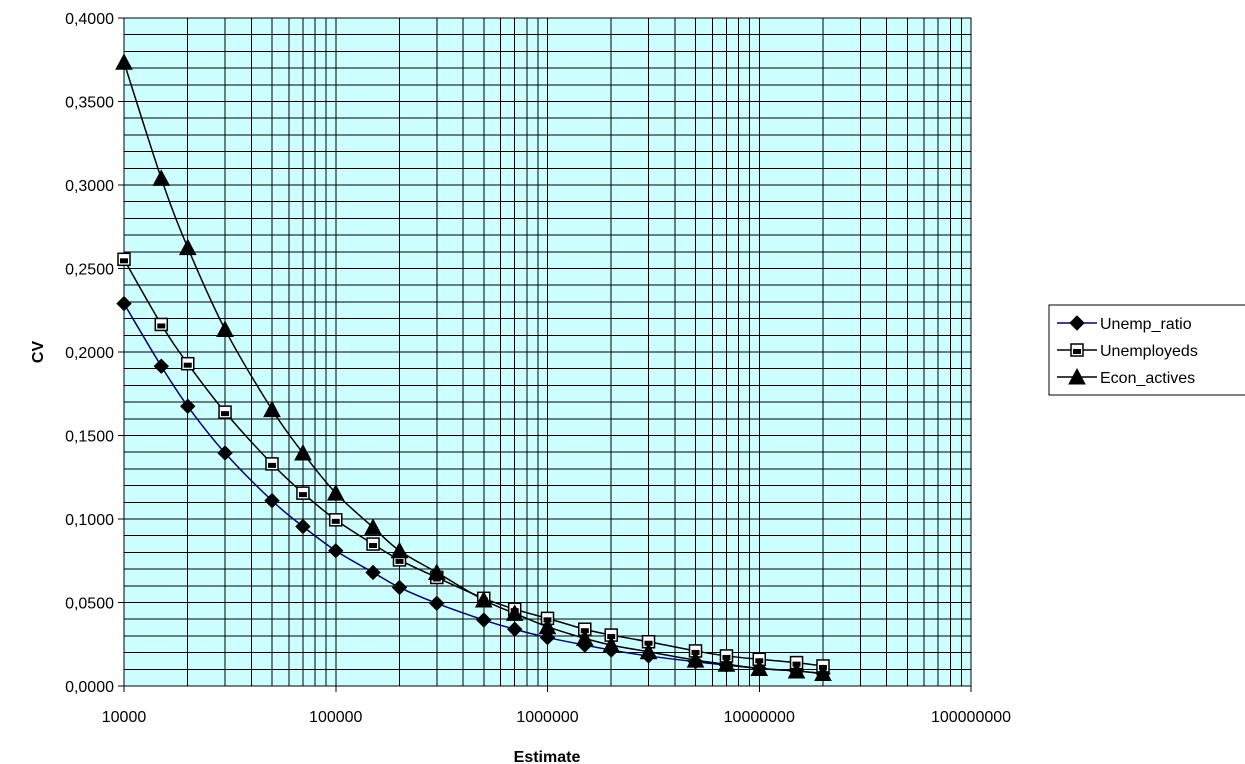  What do you see at coordinates (1147, 378) in the screenshot?
I see `legend-label: Econ_actives` at bounding box center [1147, 378].